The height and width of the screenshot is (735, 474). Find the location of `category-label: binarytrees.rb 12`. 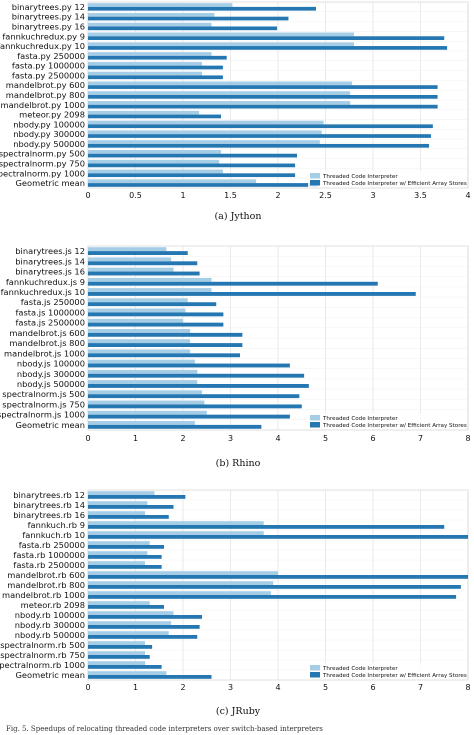

category-label: binarytrees.rb 12 is located at coordinates (49, 495).